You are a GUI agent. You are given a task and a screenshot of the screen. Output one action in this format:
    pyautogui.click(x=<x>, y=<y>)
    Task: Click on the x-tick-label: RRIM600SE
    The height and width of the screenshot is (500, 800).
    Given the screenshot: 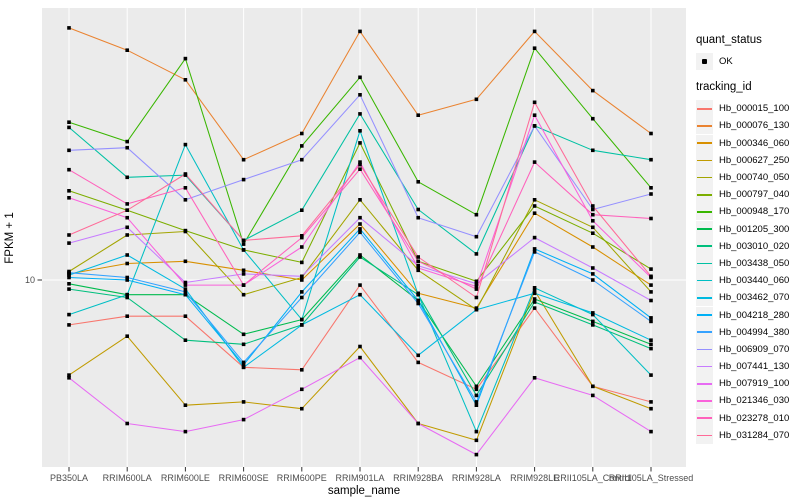 What is the action you would take?
    pyautogui.click(x=244, y=478)
    